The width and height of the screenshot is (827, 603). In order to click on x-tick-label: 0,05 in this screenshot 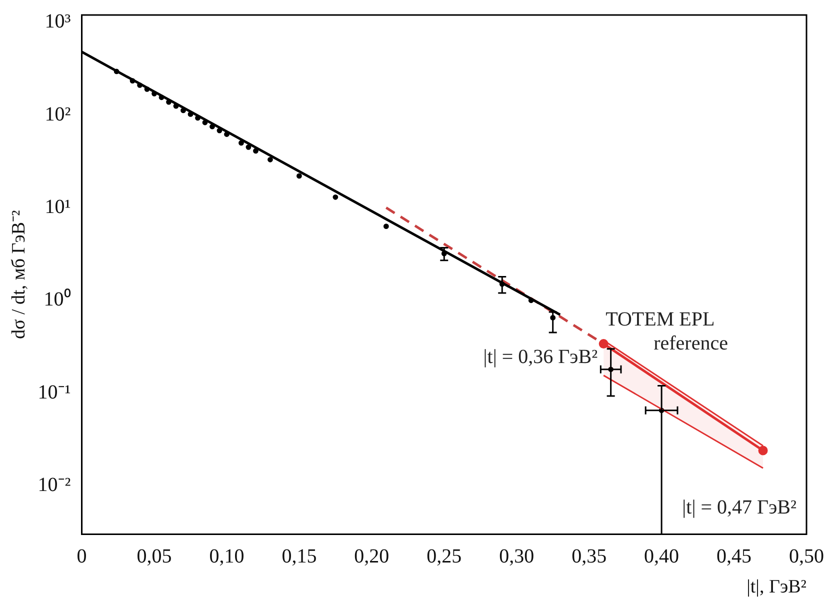, I will do `click(154, 556)`.